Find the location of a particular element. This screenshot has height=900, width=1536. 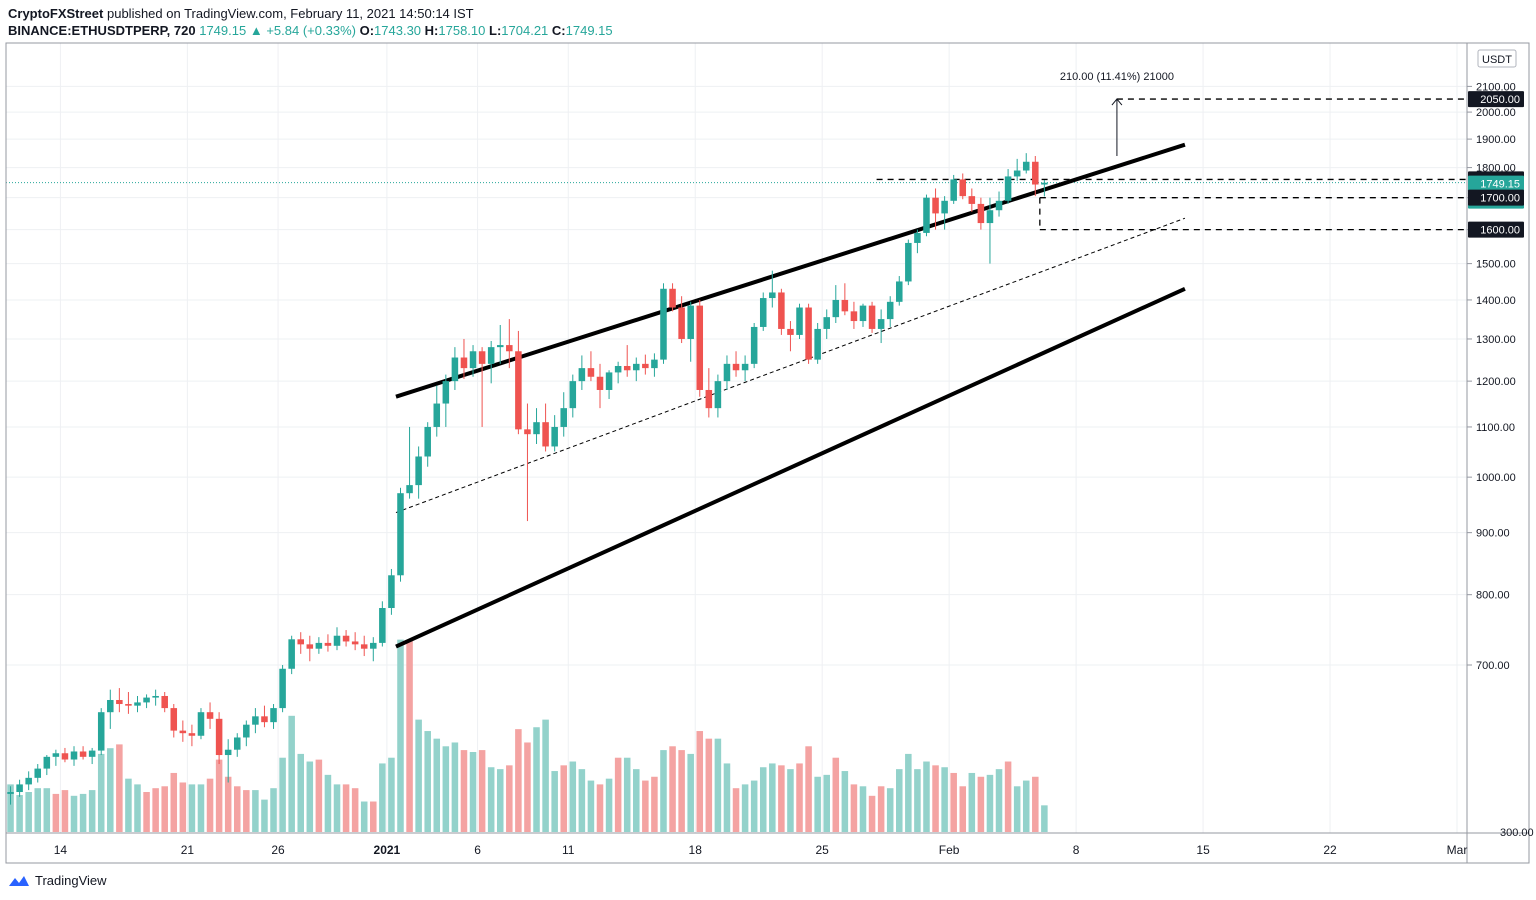

time-axis: 14 21 26 2021 6 11 18 25 Feb 8 15 22 Mar is located at coordinates (761, 850).